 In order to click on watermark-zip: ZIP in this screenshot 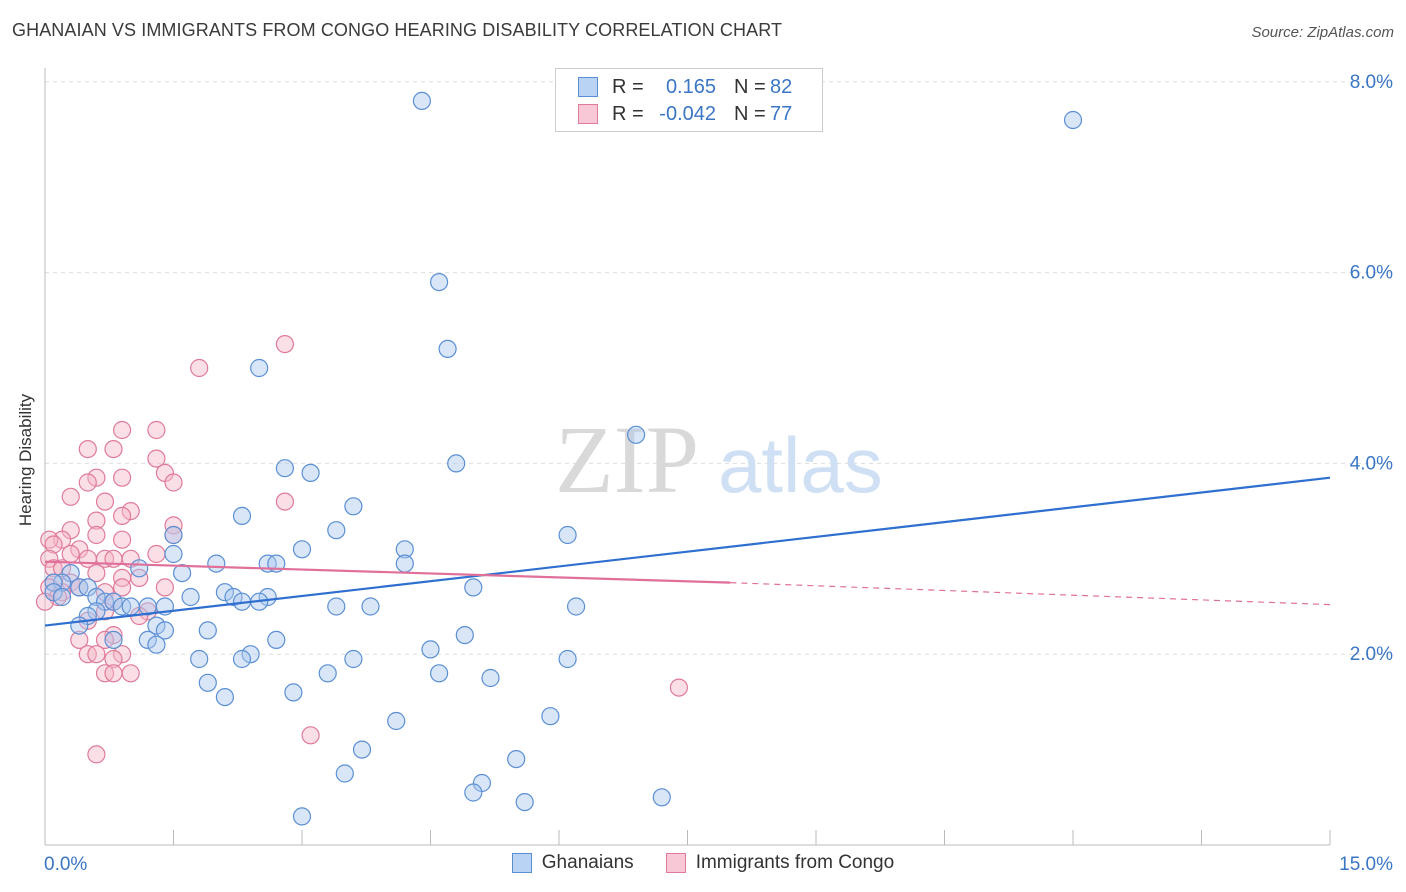, I will do `click(627, 459)`.